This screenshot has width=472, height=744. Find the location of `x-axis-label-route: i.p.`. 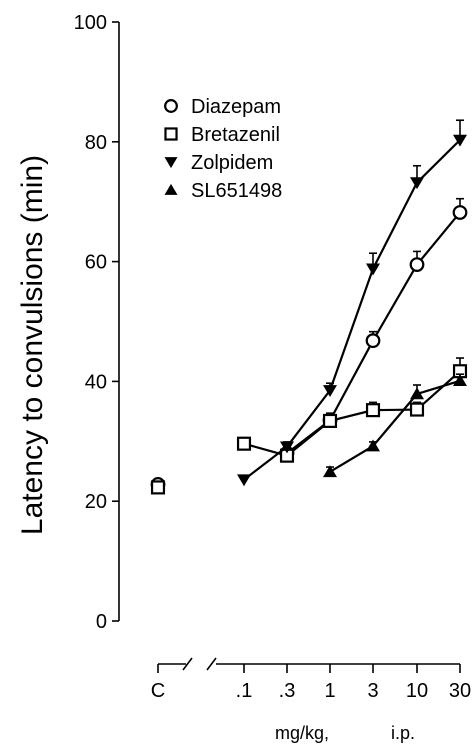

x-axis-label-route: i.p. is located at coordinates (403, 733).